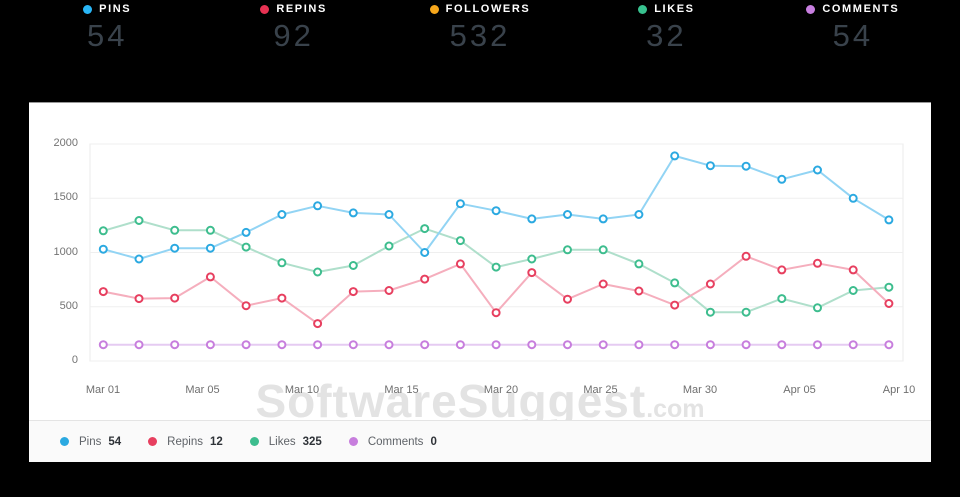 The image size is (960, 497). Describe the element at coordinates (265, 9) in the screenshot. I see `repins-dot-icon` at that location.